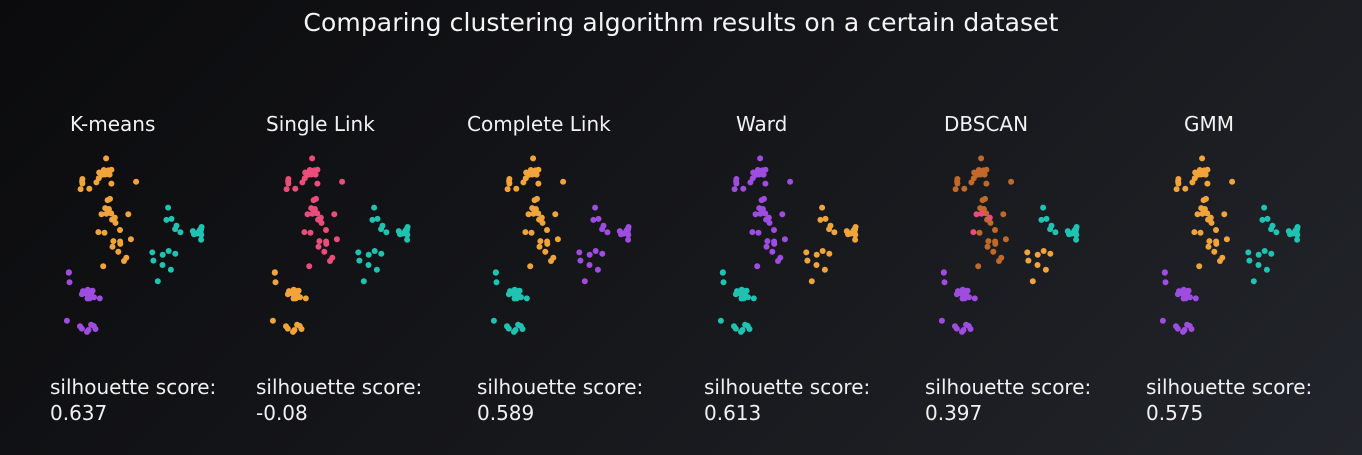 The height and width of the screenshot is (455, 1362). What do you see at coordinates (506, 413) in the screenshot?
I see `score-value: 0.589` at bounding box center [506, 413].